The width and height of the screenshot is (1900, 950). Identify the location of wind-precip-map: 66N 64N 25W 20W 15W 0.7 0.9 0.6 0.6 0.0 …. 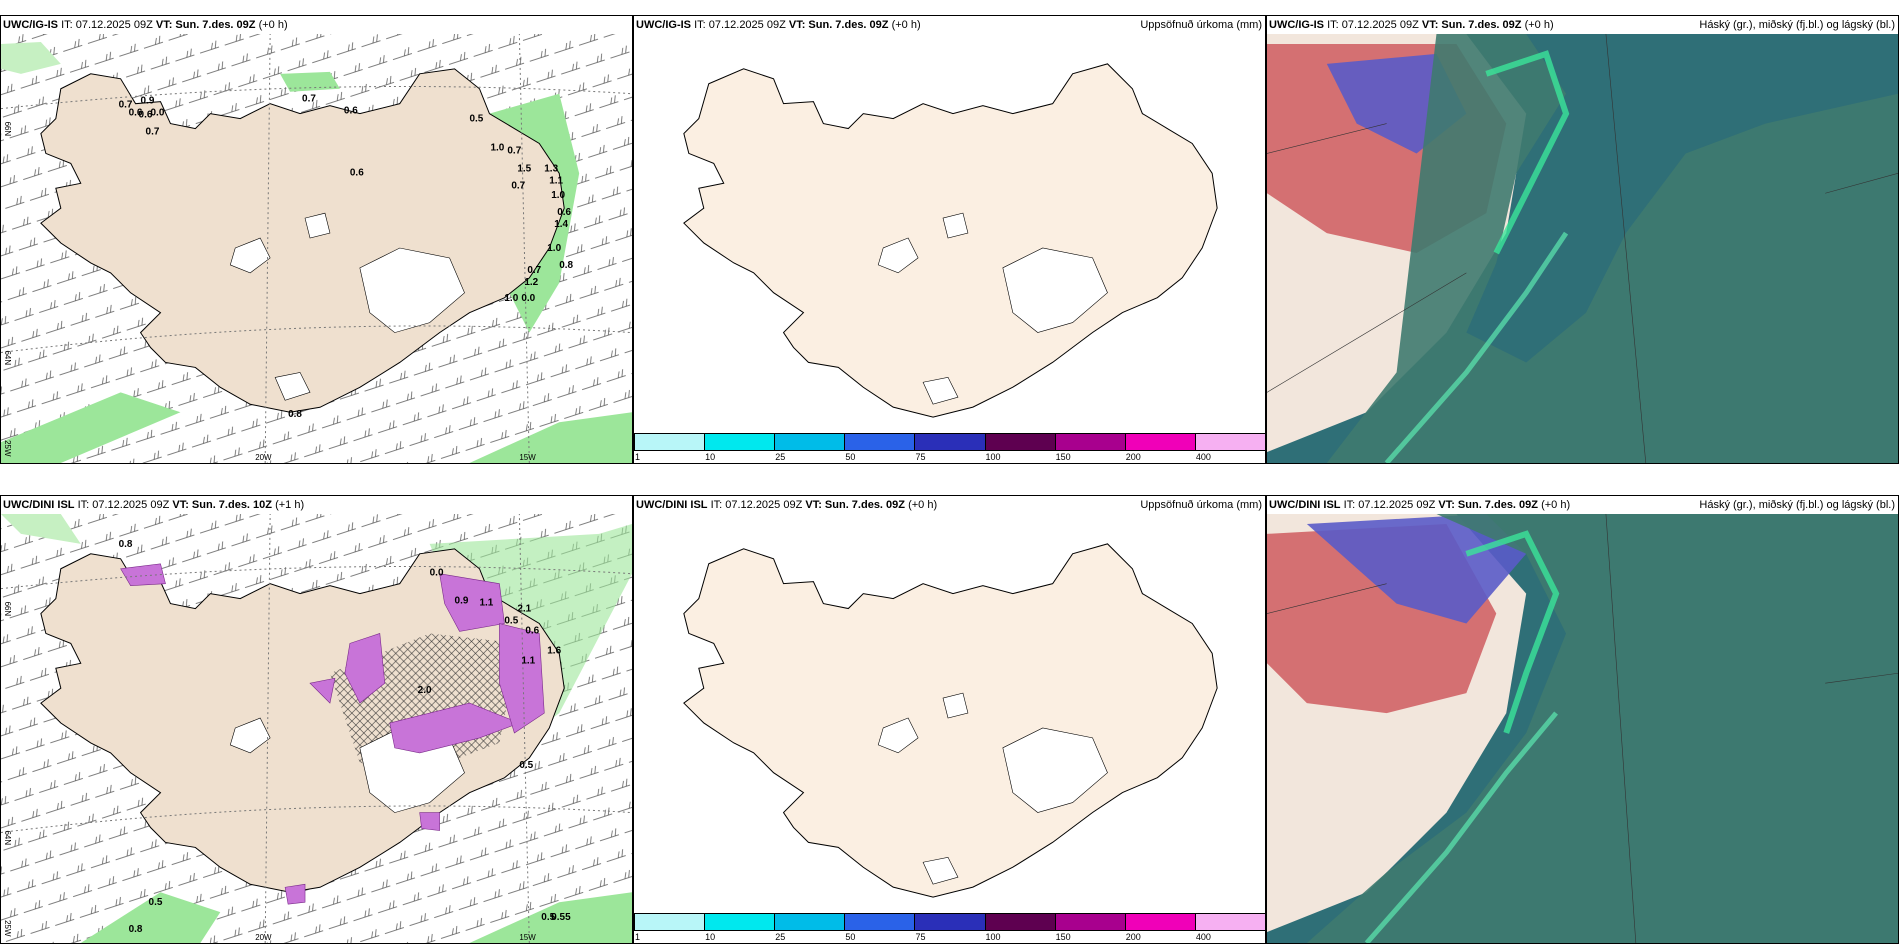
(316, 248).